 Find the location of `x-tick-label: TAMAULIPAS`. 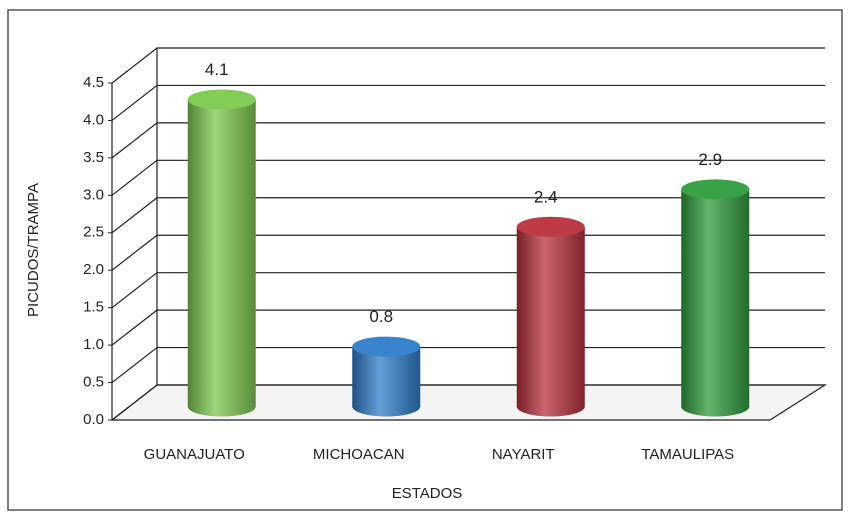

x-tick-label: TAMAULIPAS is located at coordinates (687, 454).